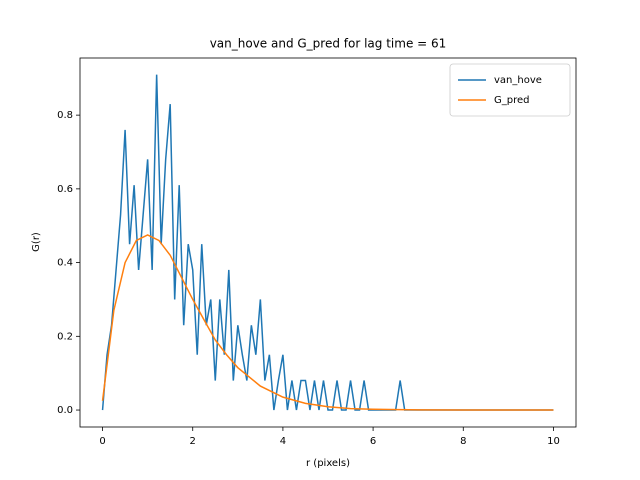 This screenshot has width=640, height=480. Describe the element at coordinates (328, 44) in the screenshot. I see `chart-title: van_hove and G_pred for lag time = 61` at that location.